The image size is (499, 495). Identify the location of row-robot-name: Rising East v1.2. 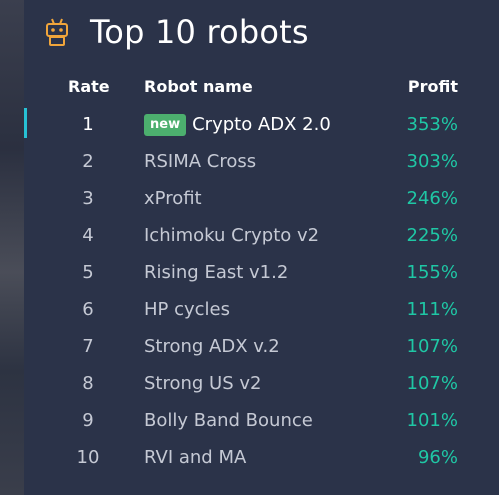
(216, 272).